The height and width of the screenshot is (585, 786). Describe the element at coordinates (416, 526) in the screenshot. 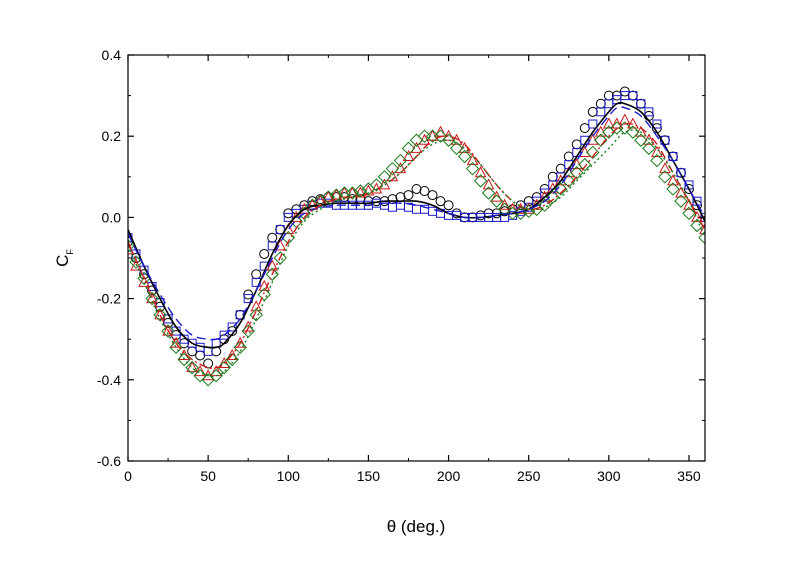

I see `x-axis-title: θ (deg.)` at that location.